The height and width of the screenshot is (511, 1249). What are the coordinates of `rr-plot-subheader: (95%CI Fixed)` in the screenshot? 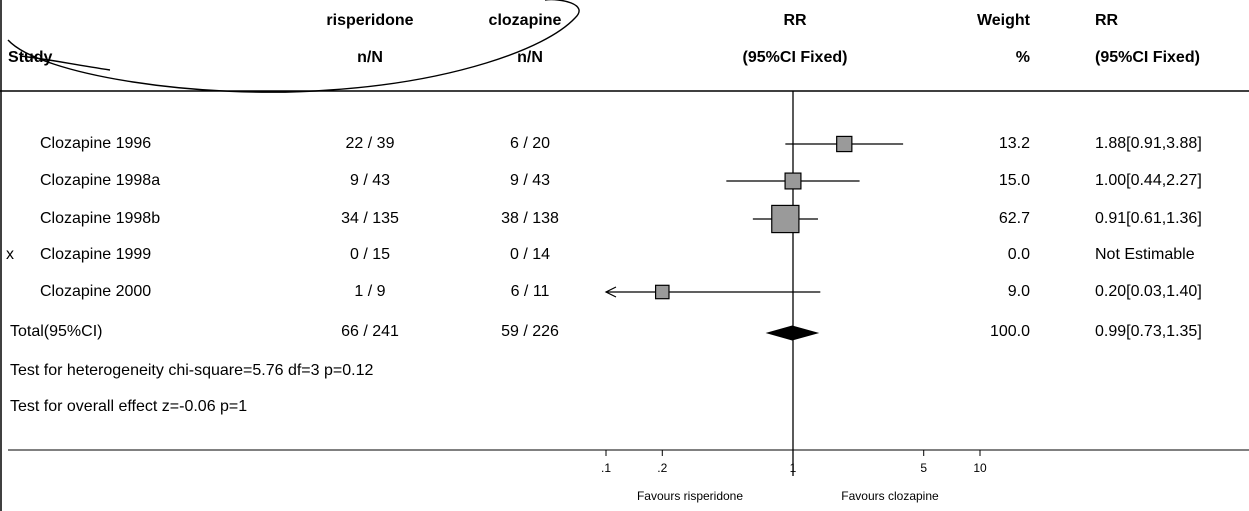 It's located at (795, 57).